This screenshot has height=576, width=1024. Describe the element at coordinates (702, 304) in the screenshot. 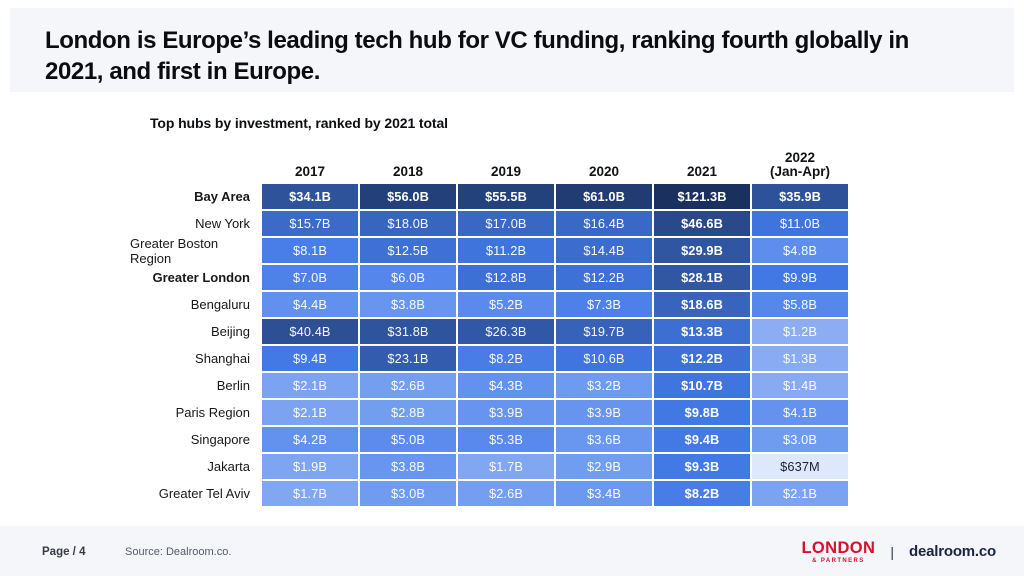

I see `heat-cell: $18.6B` at that location.